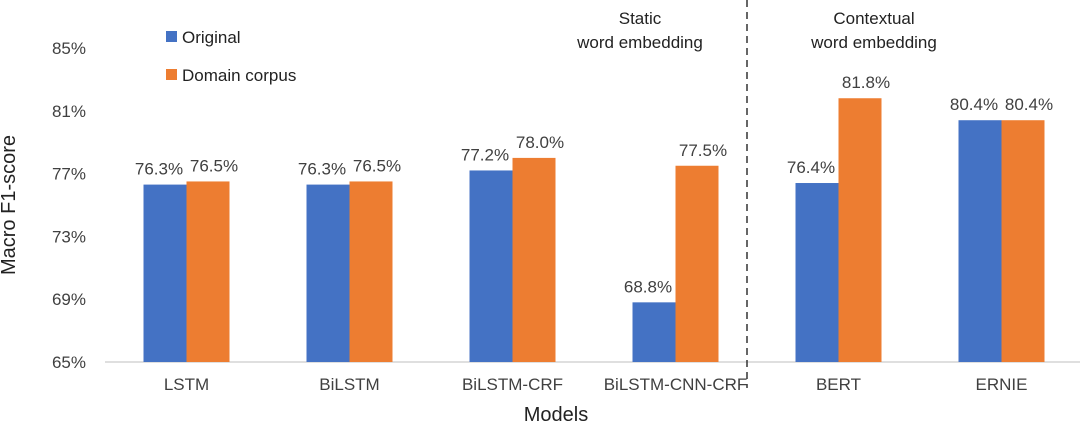 This screenshot has width=1080, height=425. What do you see at coordinates (186, 384) in the screenshot?
I see `x-tick-label: LSTM` at bounding box center [186, 384].